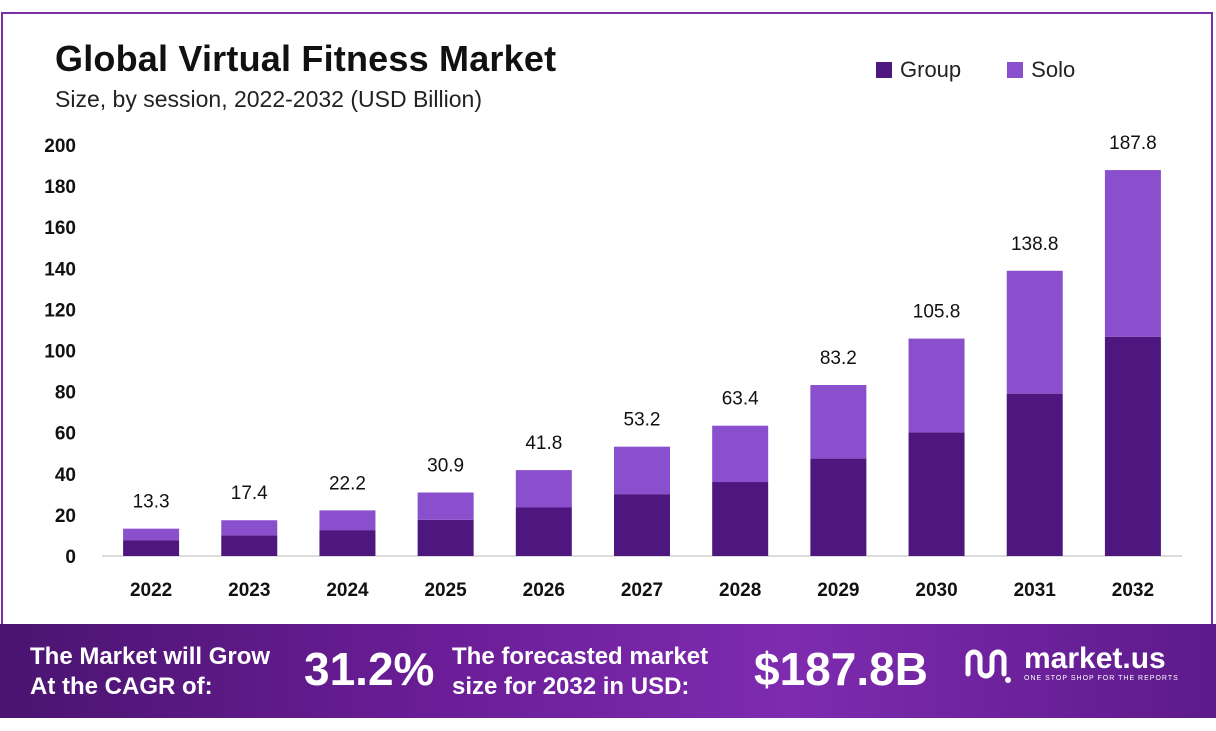  What do you see at coordinates (841, 669) in the screenshot?
I see `forecast-value: $187.8B` at bounding box center [841, 669].